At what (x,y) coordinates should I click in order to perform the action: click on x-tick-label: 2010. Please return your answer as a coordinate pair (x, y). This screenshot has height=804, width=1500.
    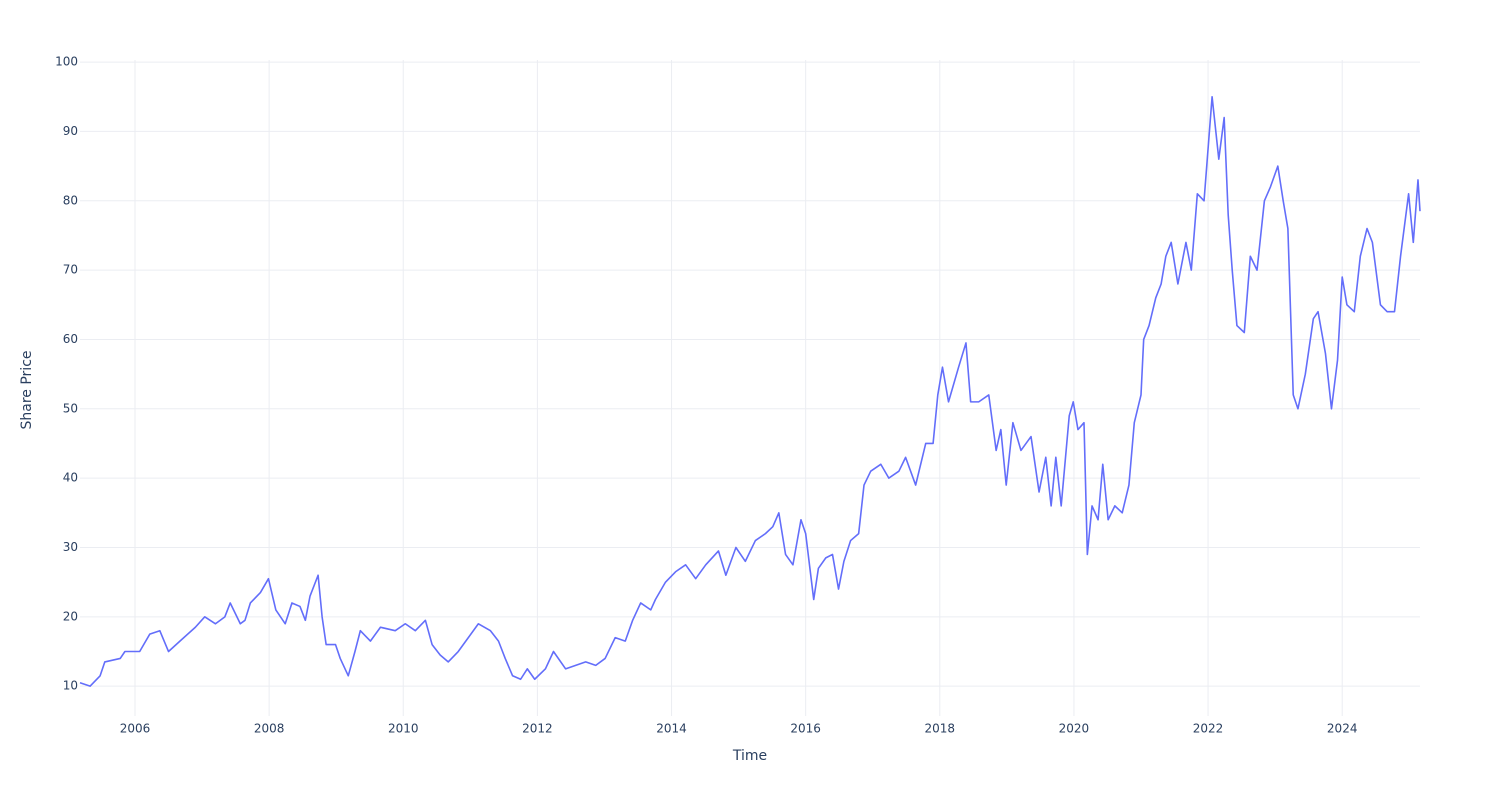
    Looking at the image, I should click on (403, 729).